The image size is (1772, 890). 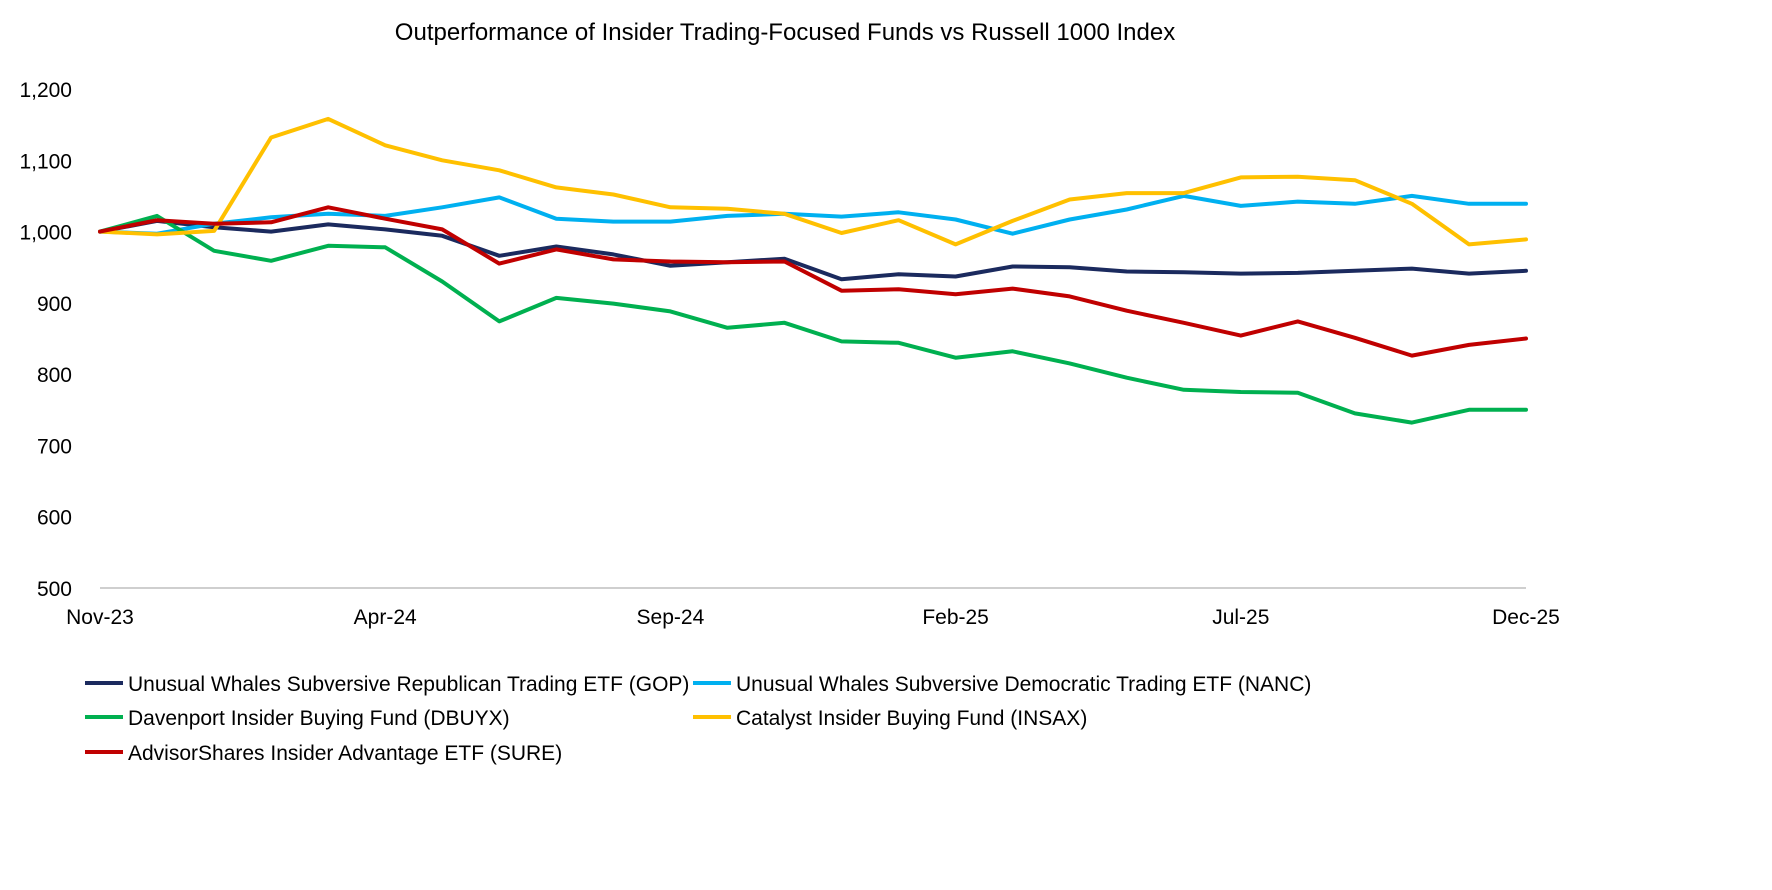 What do you see at coordinates (45, 233) in the screenshot?
I see `y-tick-label: 1,000` at bounding box center [45, 233].